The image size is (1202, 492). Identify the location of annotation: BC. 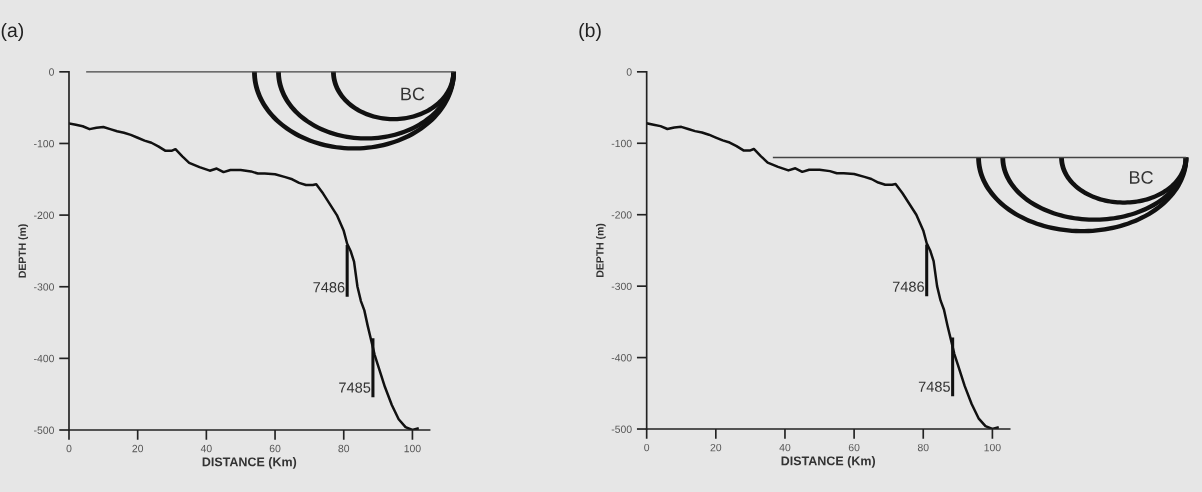
(413, 94).